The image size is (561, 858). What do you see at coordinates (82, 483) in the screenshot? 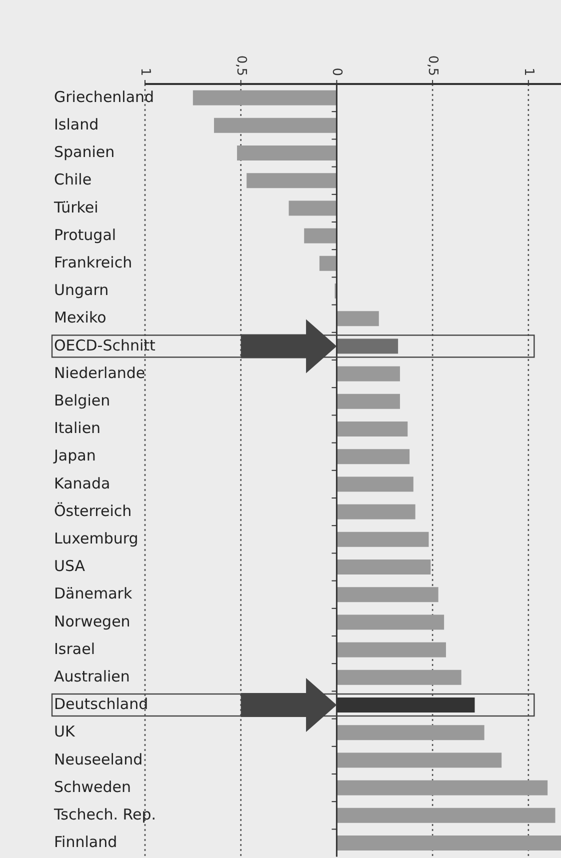
I see `y-tick-label: Kanada` at bounding box center [82, 483].